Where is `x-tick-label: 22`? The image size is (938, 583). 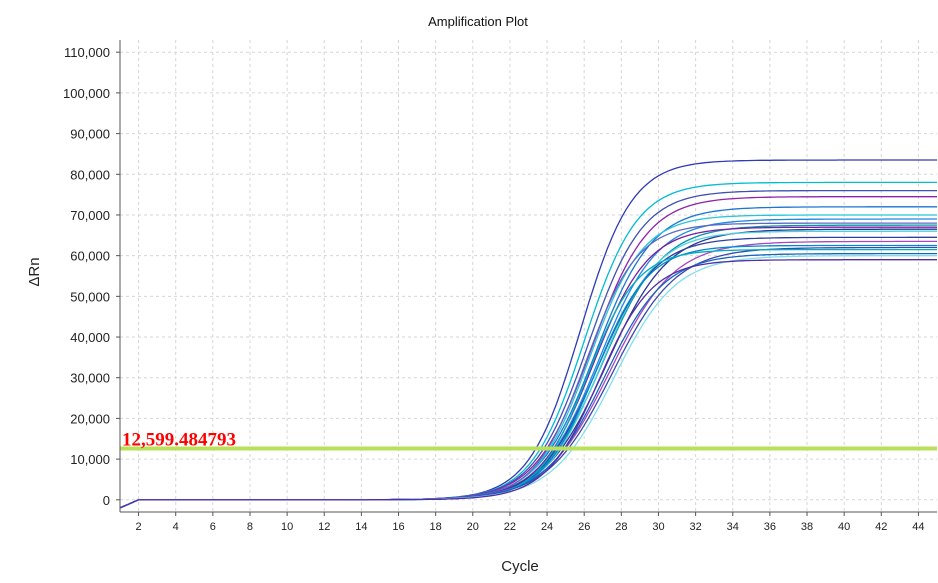 x-tick-label: 22 is located at coordinates (510, 527).